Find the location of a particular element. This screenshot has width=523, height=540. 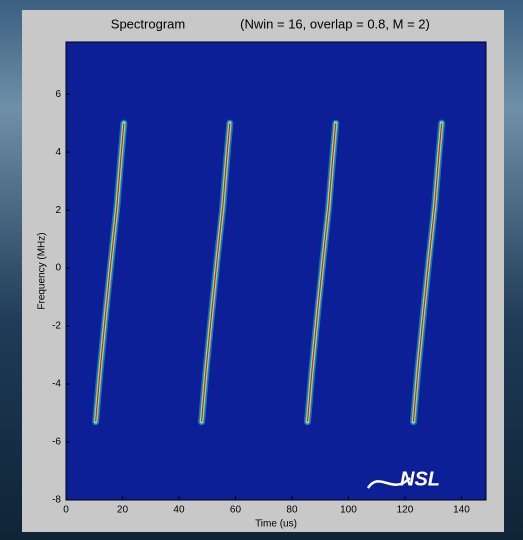

y-tick-label: 4 is located at coordinates (58, 152).